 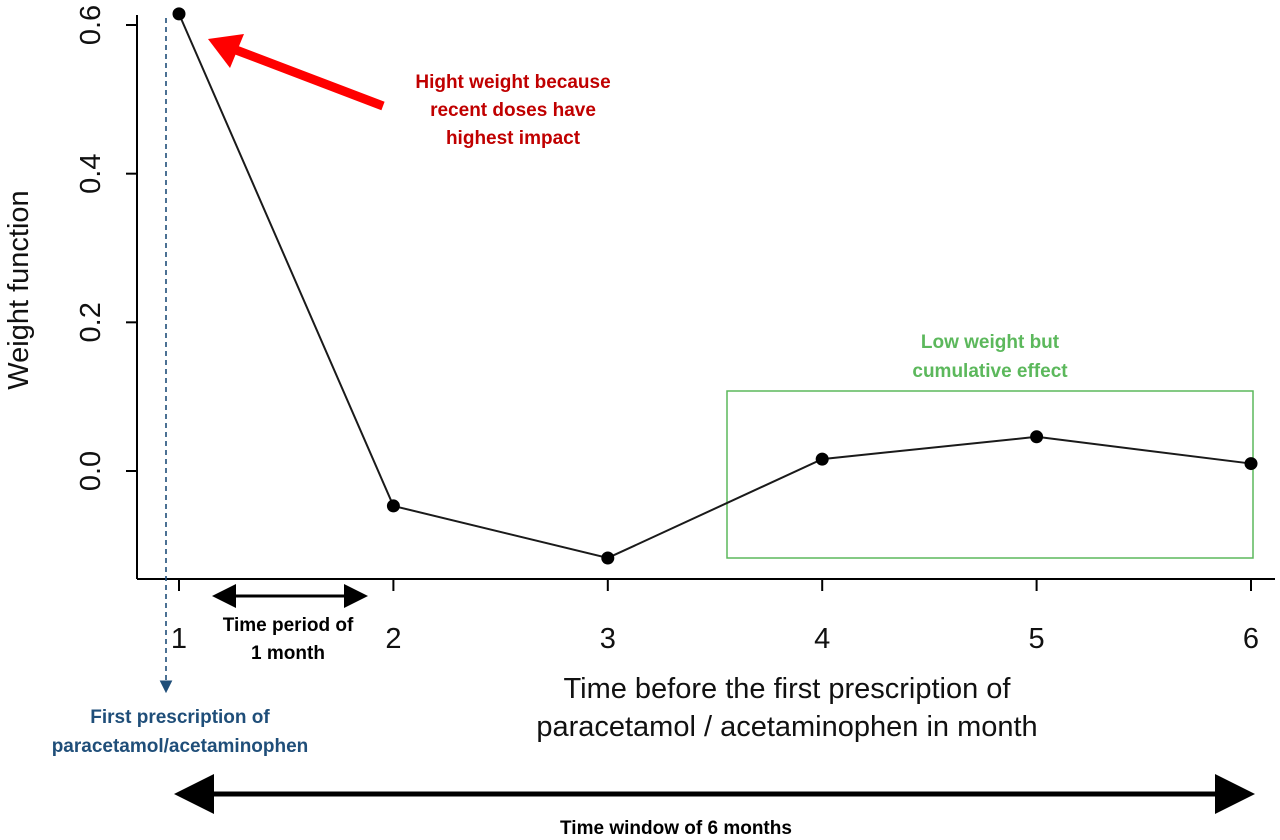 I want to click on first-prescription-label-line-2: paracetamol/acetaminophen, so click(x=180, y=746).